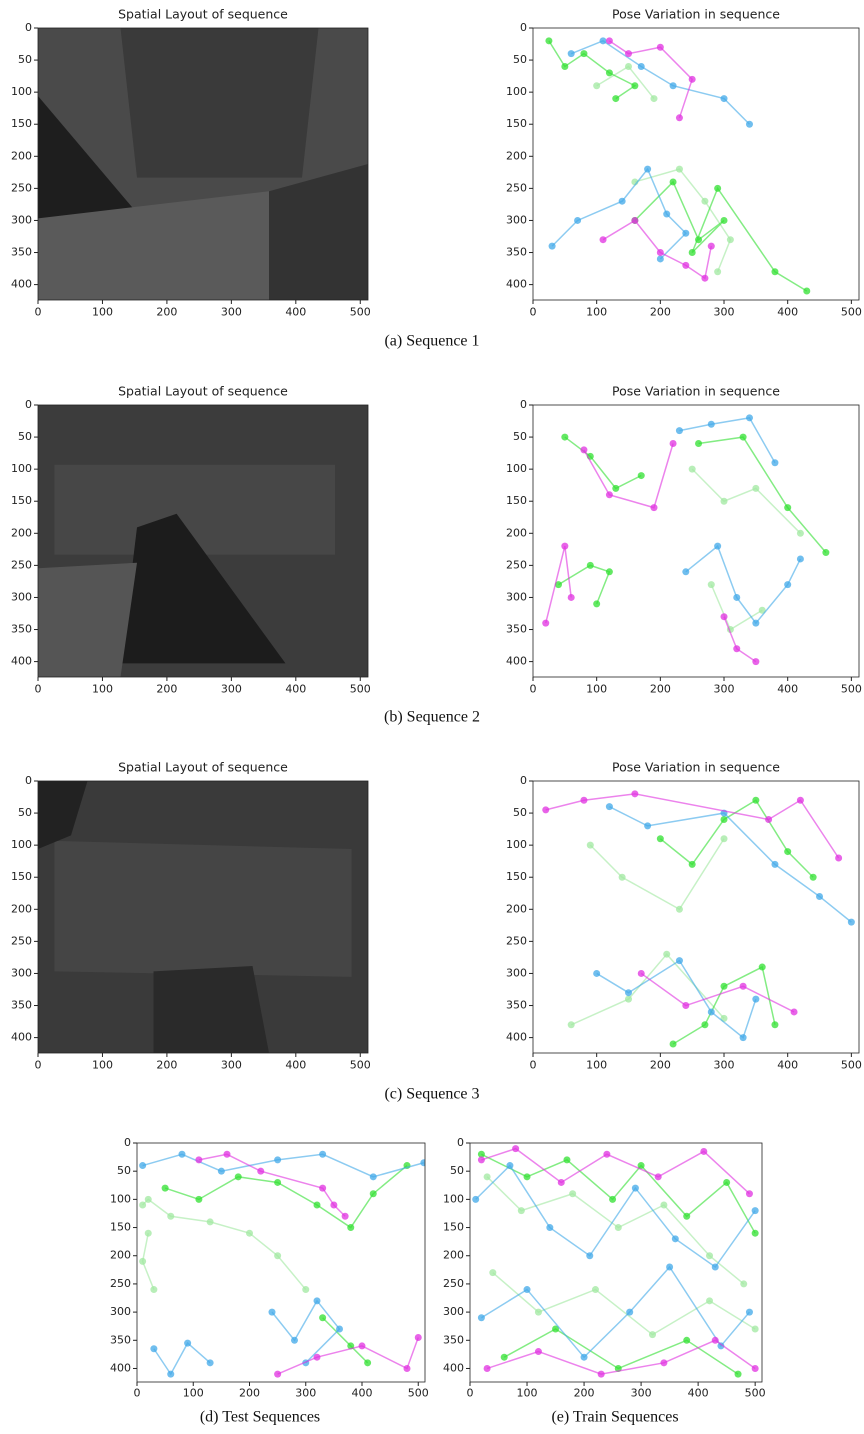 The height and width of the screenshot is (1434, 864). Describe the element at coordinates (120, 1198) in the screenshot. I see `y-tick-label: 100` at that location.